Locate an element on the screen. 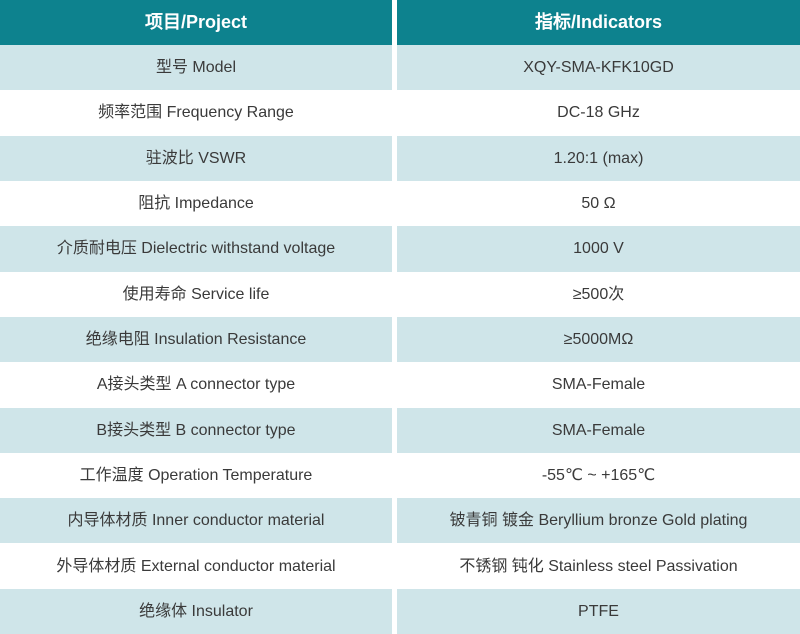 Image resolution: width=800 pixels, height=634 pixels. indicator-cell: 1.20:1 (max) is located at coordinates (598, 158).